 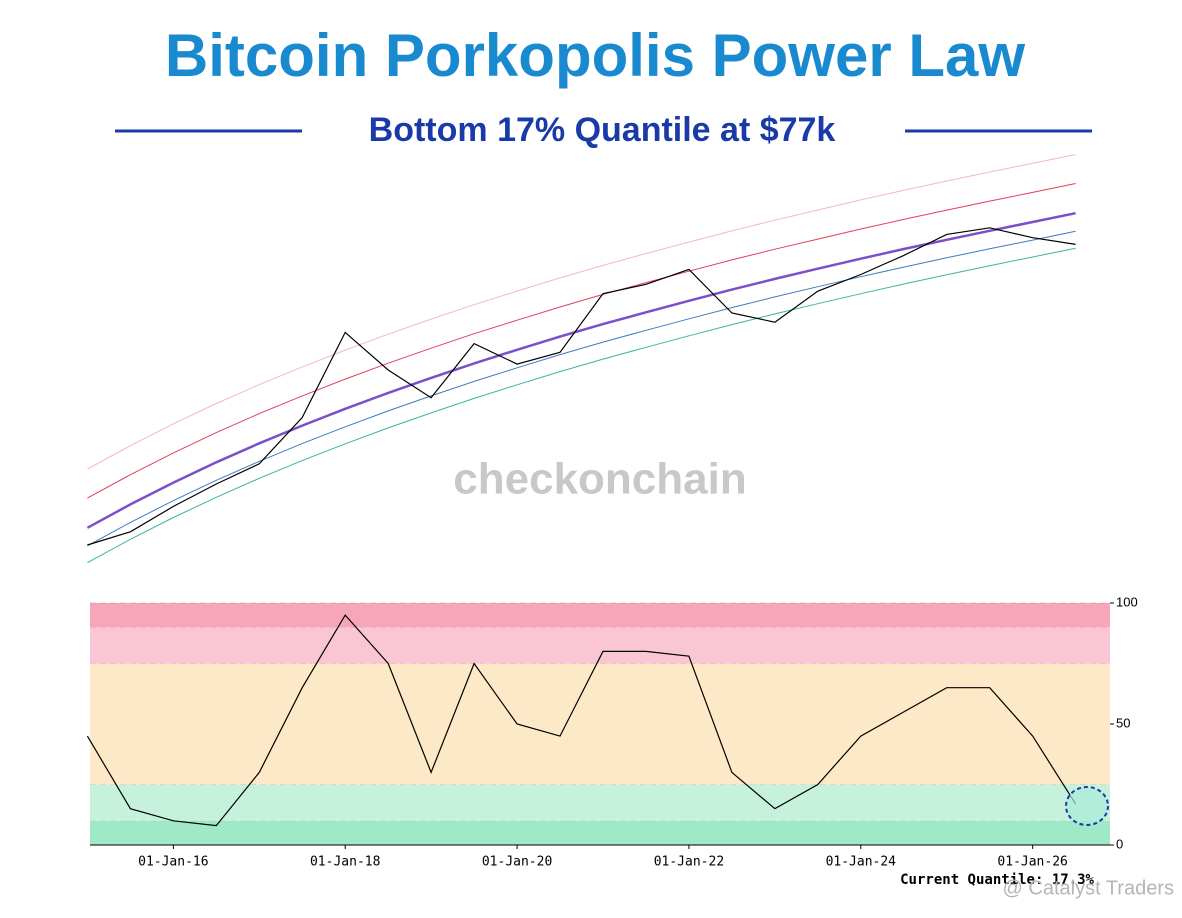 I want to click on x-tick-label: 01-Jan-22, so click(x=689, y=862).